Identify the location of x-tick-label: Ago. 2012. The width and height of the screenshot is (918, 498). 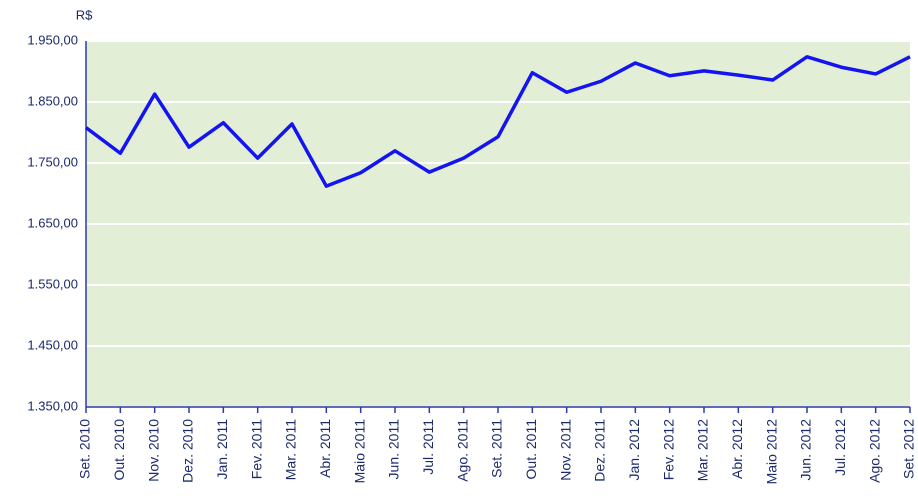
(874, 451).